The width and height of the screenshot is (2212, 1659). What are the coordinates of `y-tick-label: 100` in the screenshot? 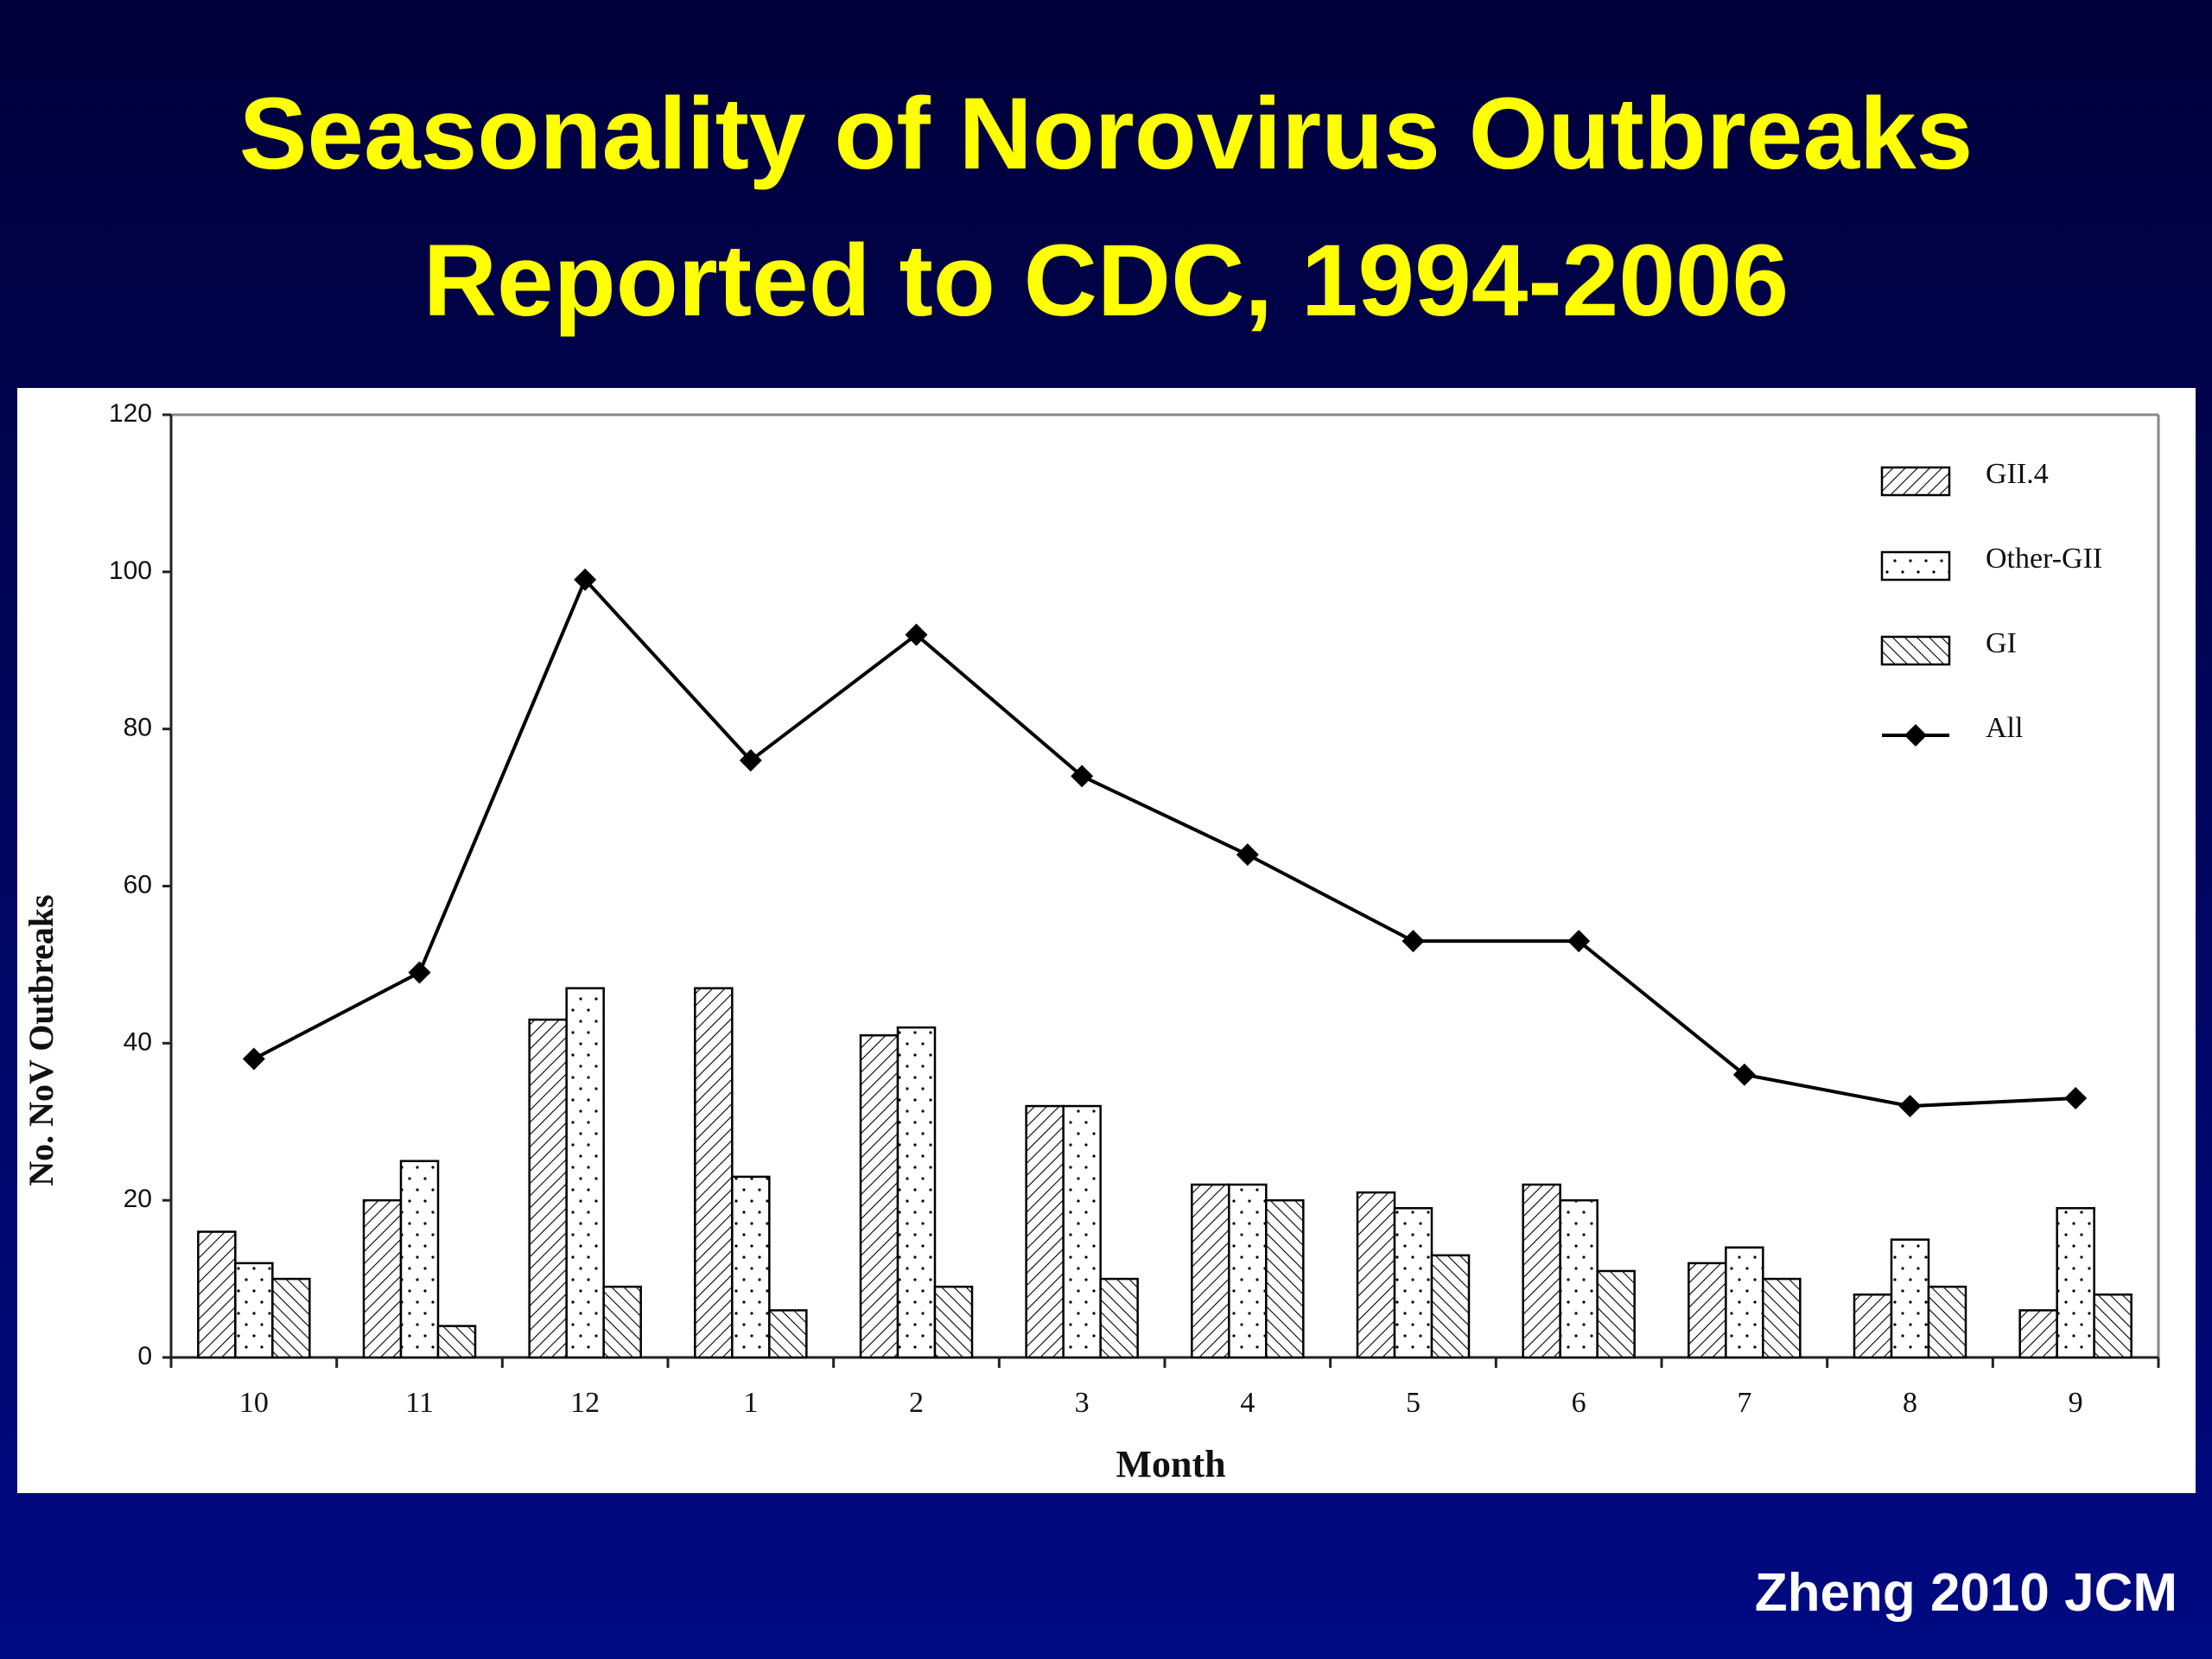 It's located at (130, 570).